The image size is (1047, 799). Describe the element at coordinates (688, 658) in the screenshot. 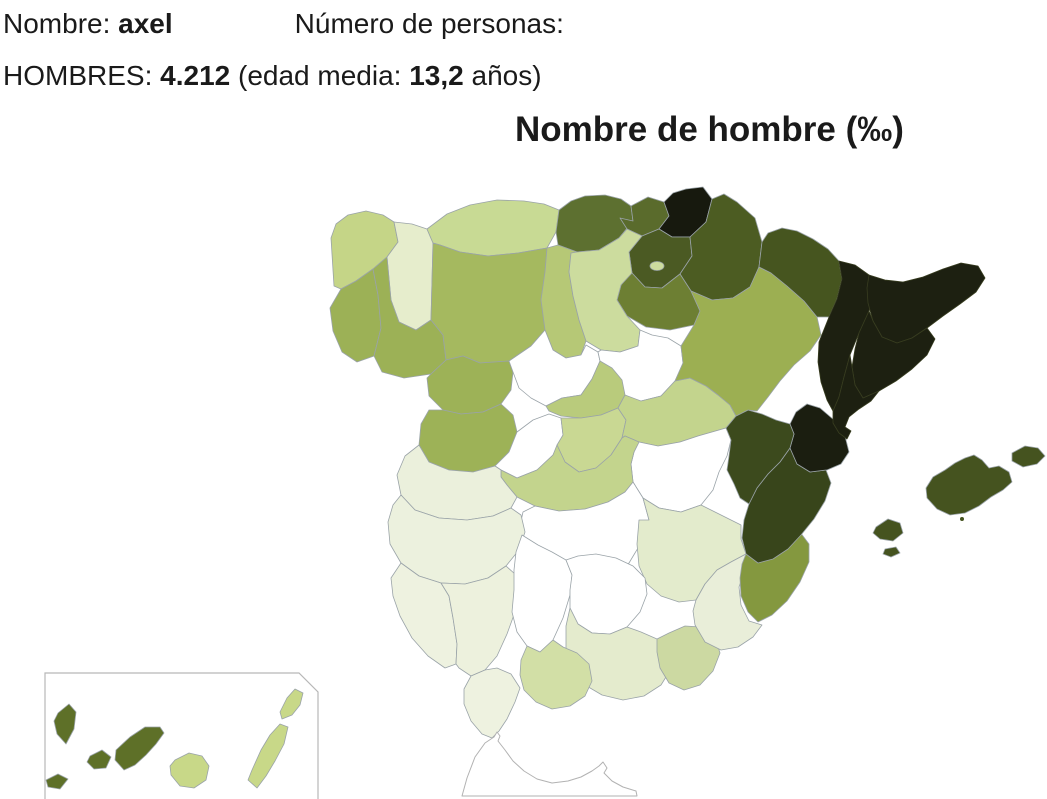

I see `province-almeria` at that location.